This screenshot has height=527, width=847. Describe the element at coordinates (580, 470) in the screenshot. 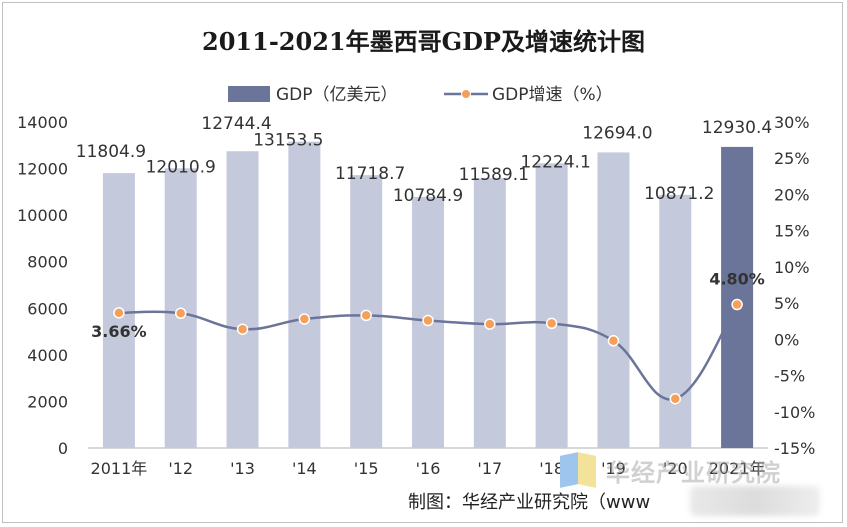

I see `watermark-logo-icon` at that location.